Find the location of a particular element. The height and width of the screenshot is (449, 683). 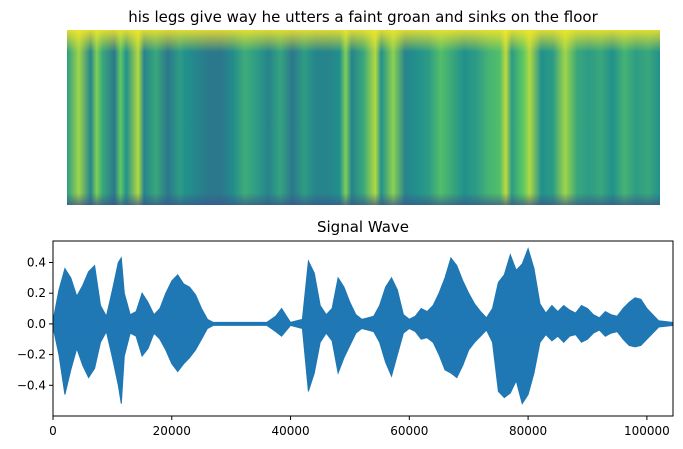

signal-wave-title: Signal Wave is located at coordinates (363, 227).